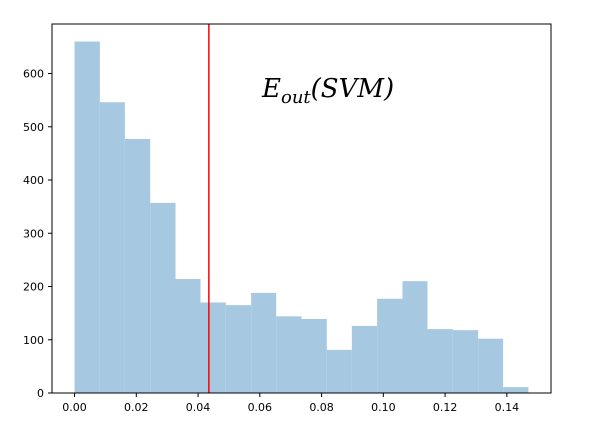 The width and height of the screenshot is (596, 435). I want to click on annotation-main: E, so click(271, 89).